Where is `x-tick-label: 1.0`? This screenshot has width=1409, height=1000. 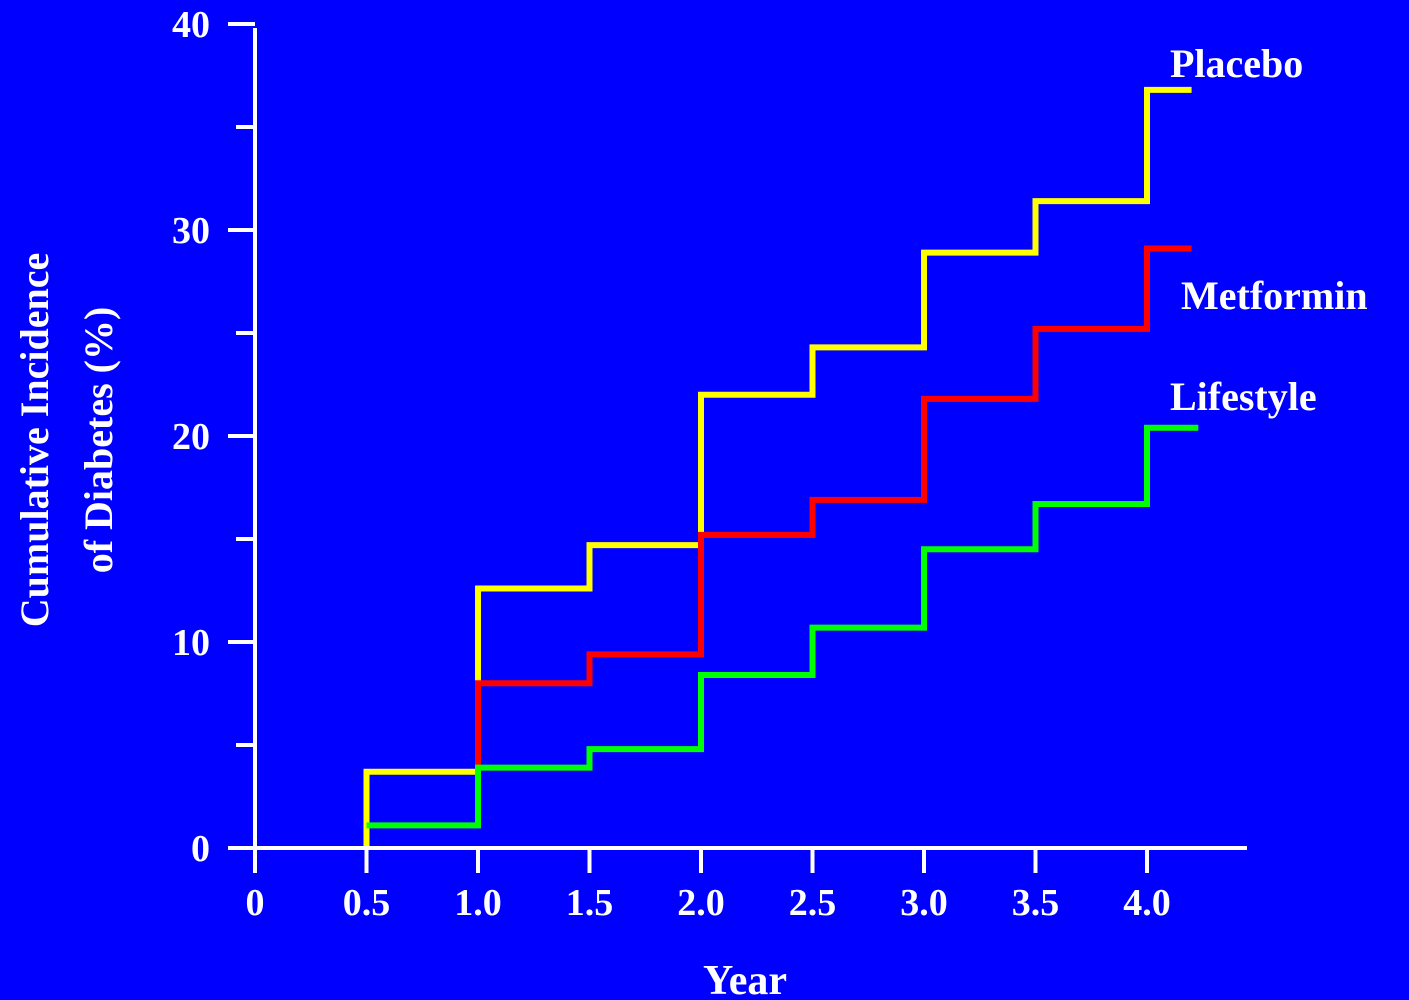
x-tick-label: 1.0 is located at coordinates (478, 903).